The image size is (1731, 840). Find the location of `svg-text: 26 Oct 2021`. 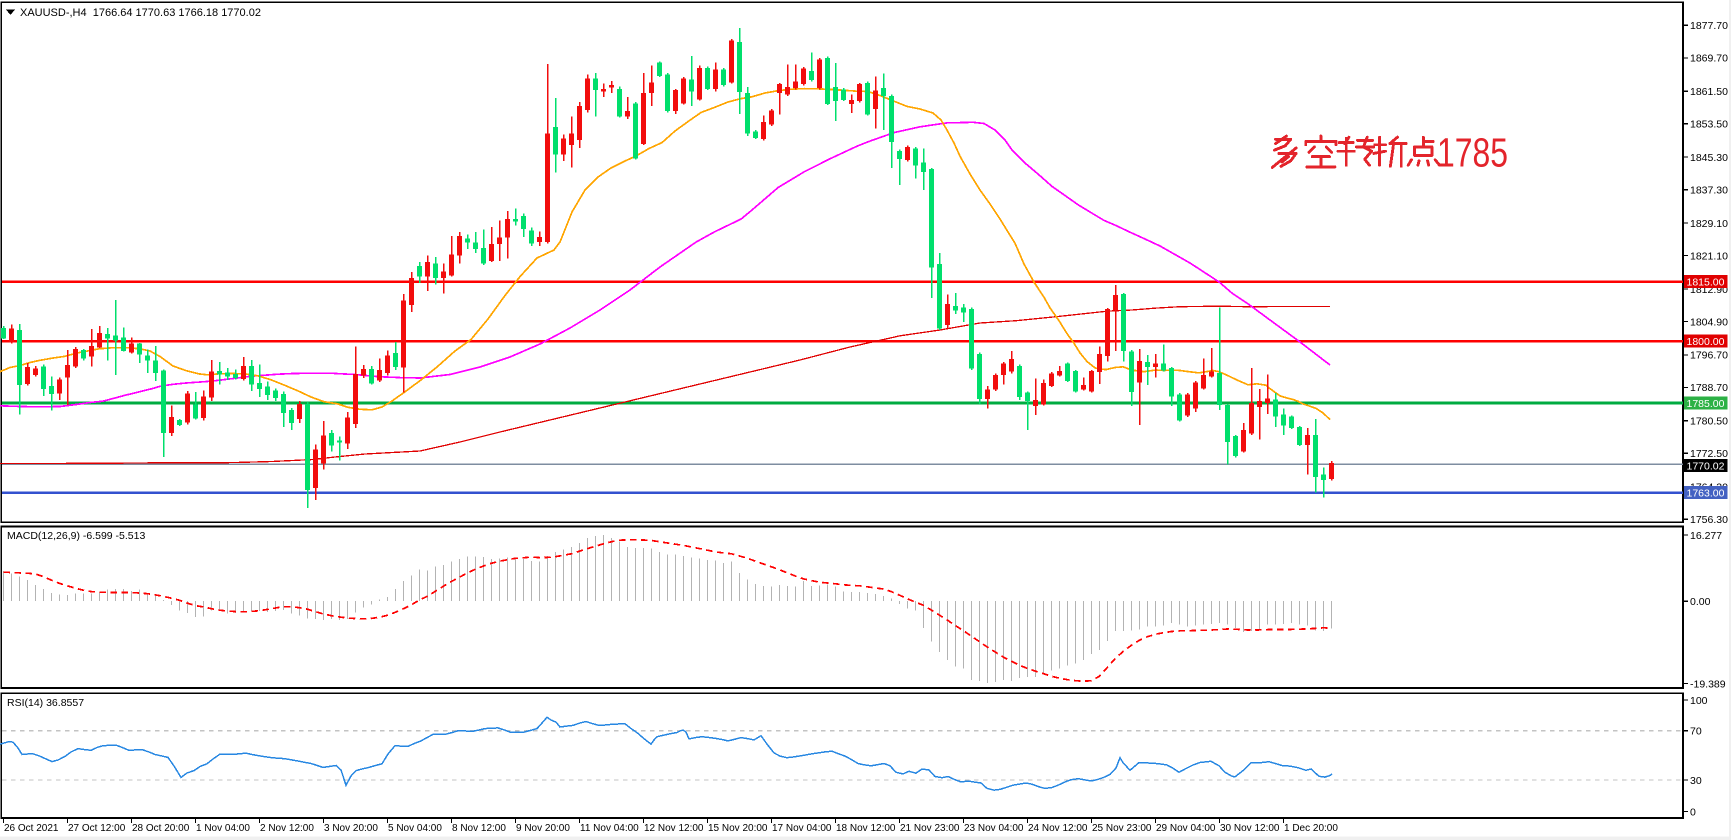

svg-text: 26 Oct 2021 is located at coordinates (31, 828).